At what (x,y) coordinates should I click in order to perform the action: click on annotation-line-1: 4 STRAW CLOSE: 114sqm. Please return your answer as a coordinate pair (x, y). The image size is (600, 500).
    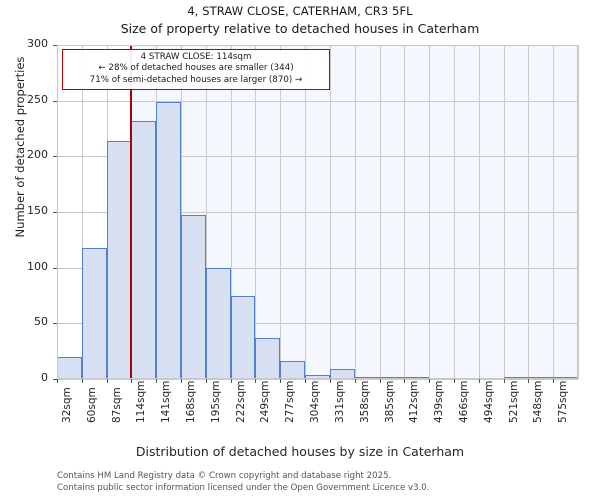
    Looking at the image, I should click on (196, 57).